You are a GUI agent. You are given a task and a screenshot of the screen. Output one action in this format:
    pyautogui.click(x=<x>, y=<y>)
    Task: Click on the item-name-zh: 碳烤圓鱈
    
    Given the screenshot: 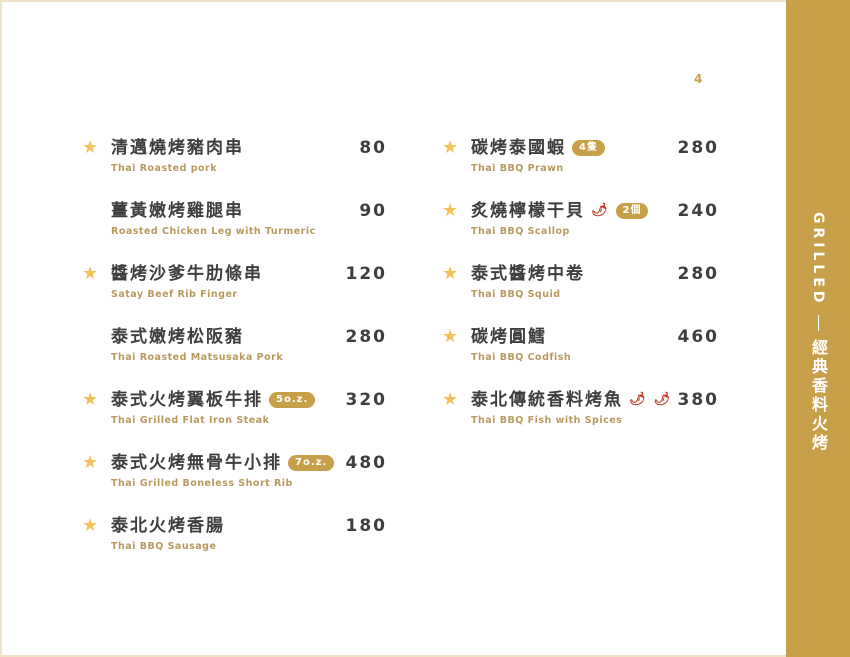 What is the action you would take?
    pyautogui.click(x=509, y=337)
    